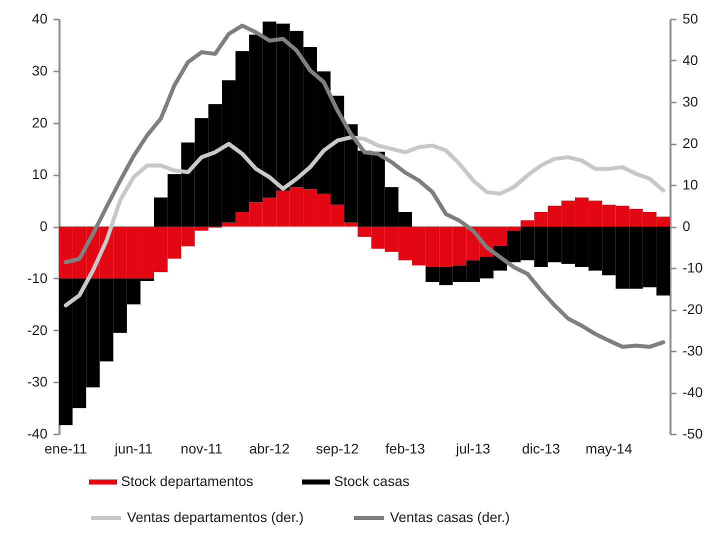 Image resolution: width=721 pixels, height=544 pixels. What do you see at coordinates (40, 18) in the screenshot?
I see `y-tick-label: 40` at bounding box center [40, 18].